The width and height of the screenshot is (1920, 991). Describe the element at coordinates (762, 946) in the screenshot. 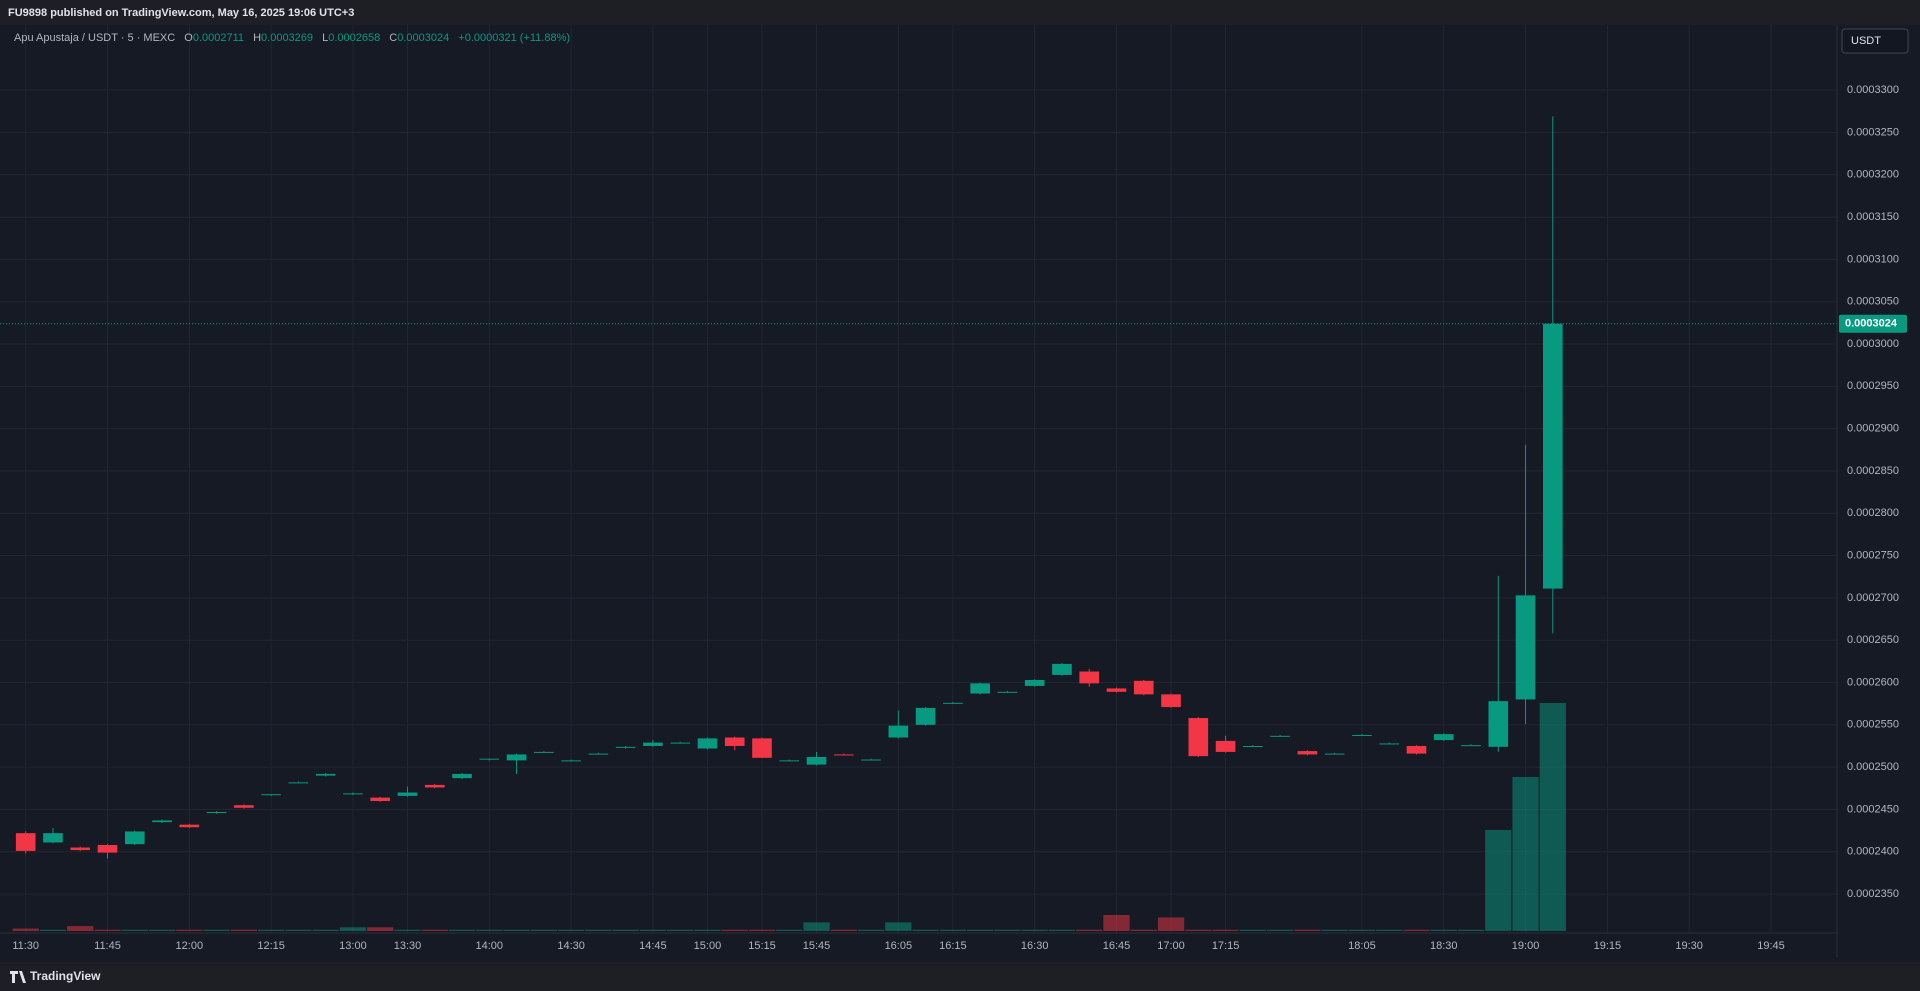

I see `x-tick-label: 15:15` at that location.